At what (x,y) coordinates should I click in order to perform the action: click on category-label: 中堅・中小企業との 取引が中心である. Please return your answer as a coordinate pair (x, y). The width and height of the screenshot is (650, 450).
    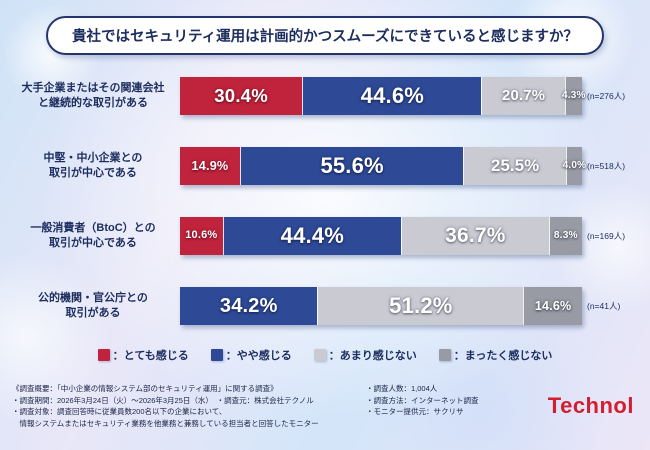
    Looking at the image, I should click on (93, 165).